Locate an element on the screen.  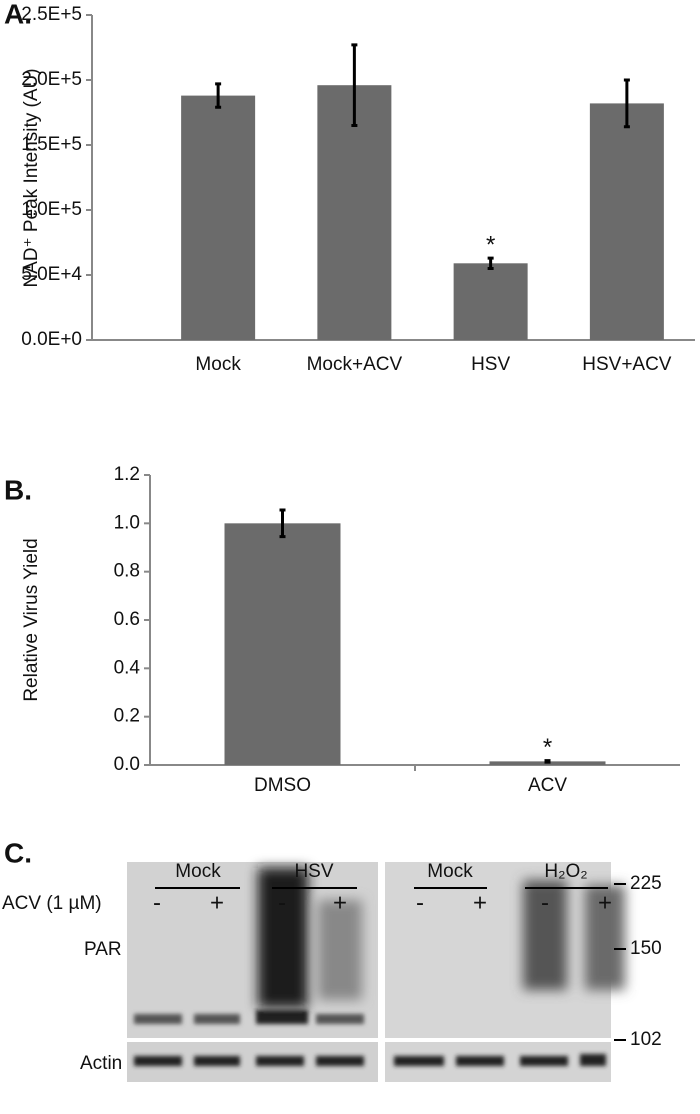
group-label: H₂O₂ is located at coordinates (565, 871).